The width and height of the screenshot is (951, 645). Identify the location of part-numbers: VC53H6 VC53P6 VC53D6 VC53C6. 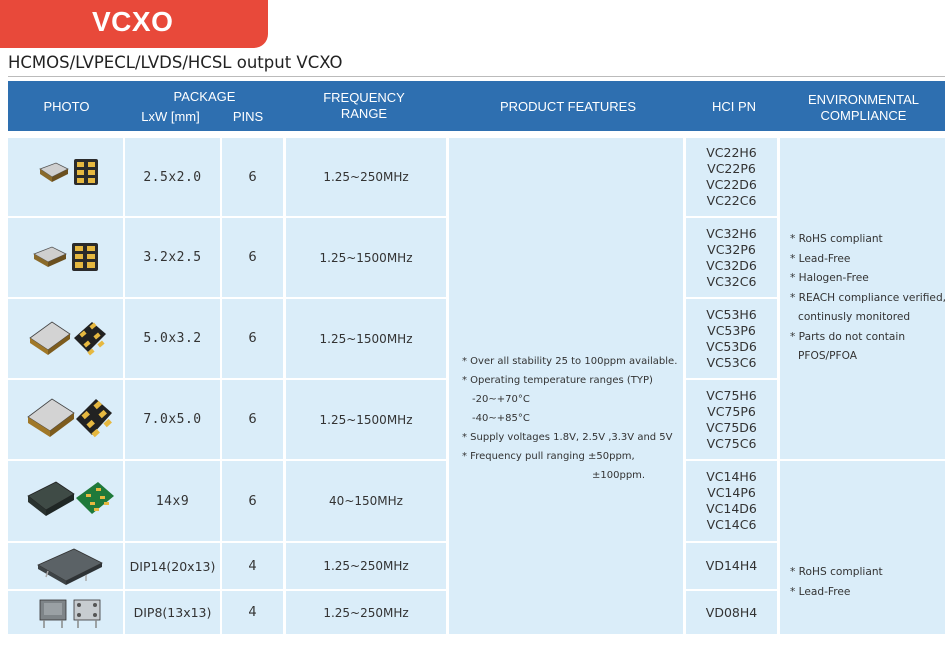
(731, 338).